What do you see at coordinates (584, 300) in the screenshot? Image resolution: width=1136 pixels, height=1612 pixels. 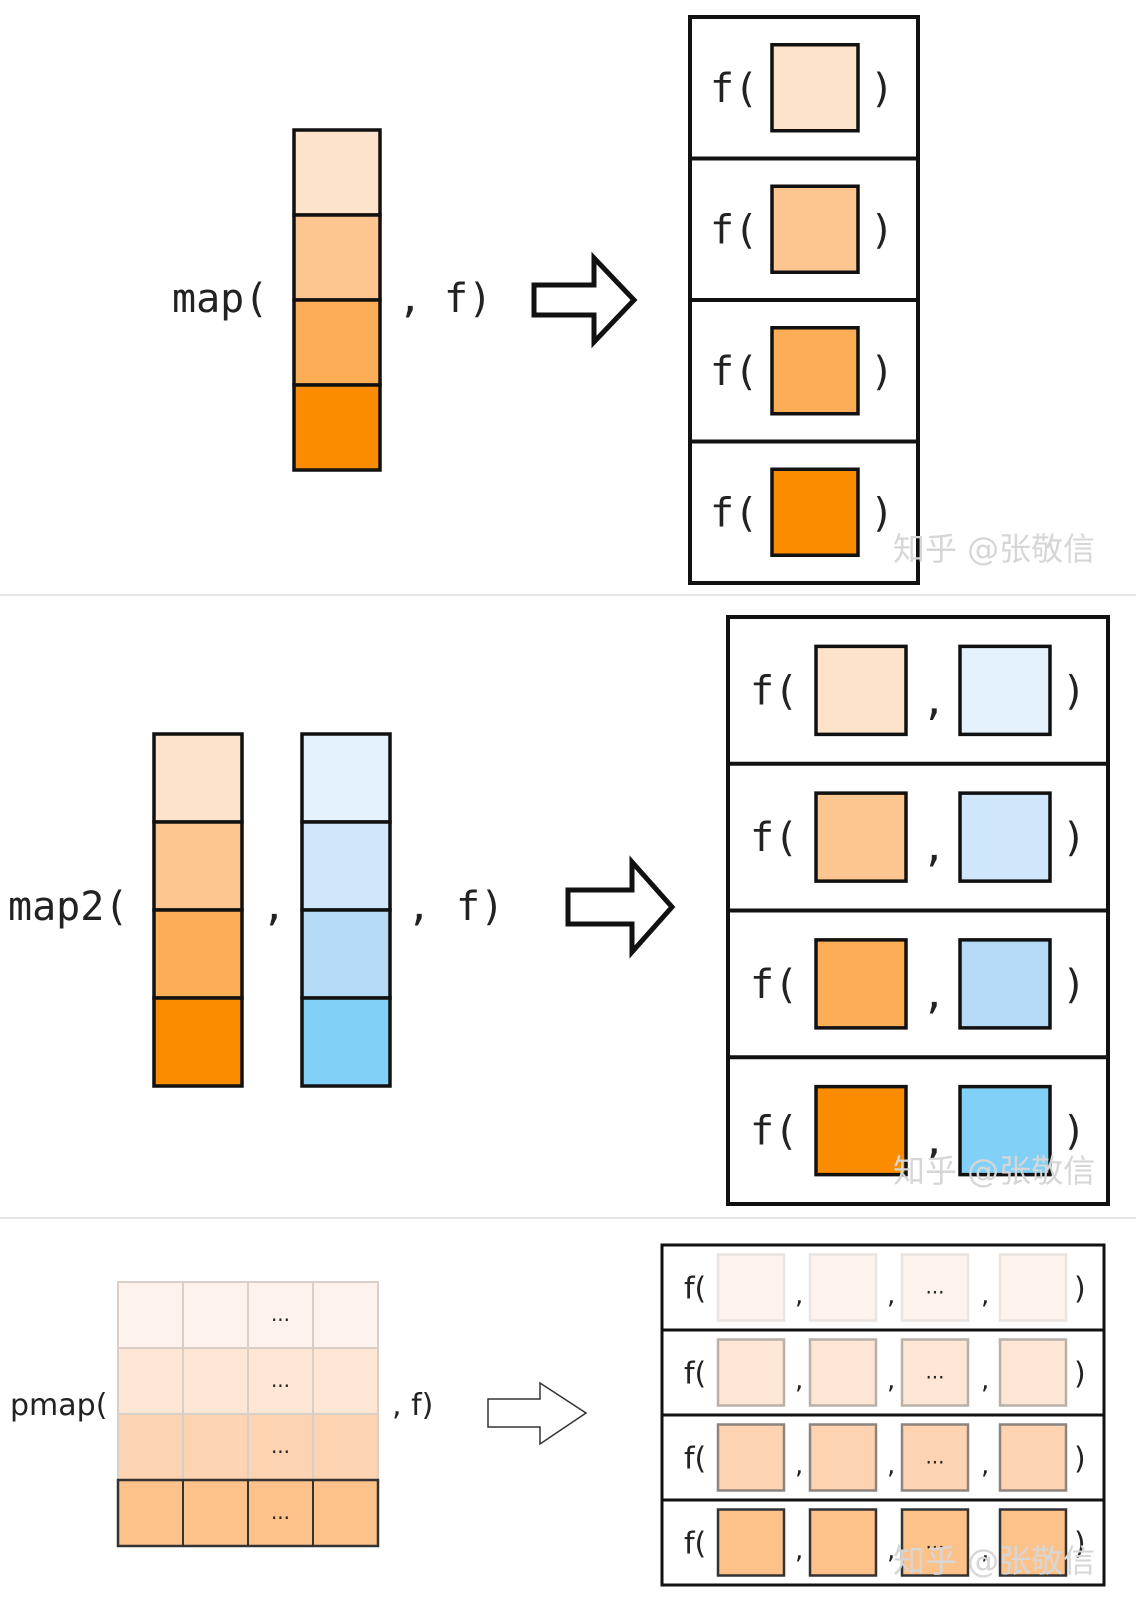 I see `map-arrow-icon` at bounding box center [584, 300].